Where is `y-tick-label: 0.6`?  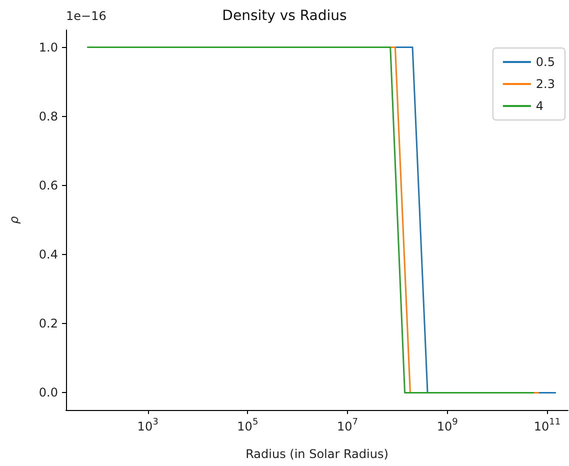 y-tick-label: 0.6 is located at coordinates (48, 185).